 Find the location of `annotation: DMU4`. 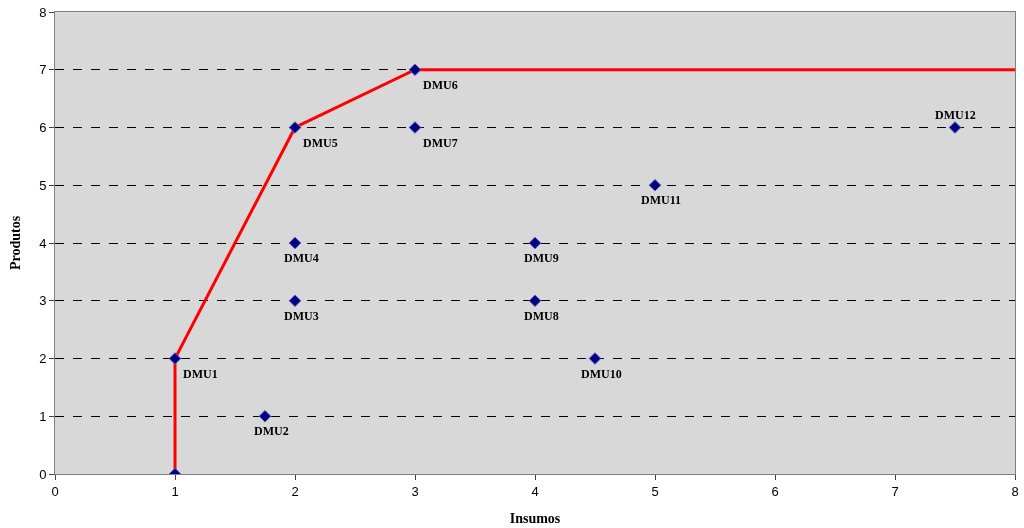

annotation: DMU4 is located at coordinates (301, 258).